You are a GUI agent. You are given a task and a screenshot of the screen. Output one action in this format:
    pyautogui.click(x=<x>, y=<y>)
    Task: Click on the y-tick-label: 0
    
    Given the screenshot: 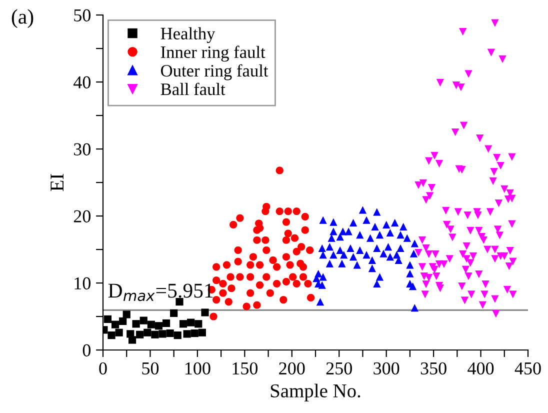 What is the action you would take?
    pyautogui.click(x=86, y=350)
    